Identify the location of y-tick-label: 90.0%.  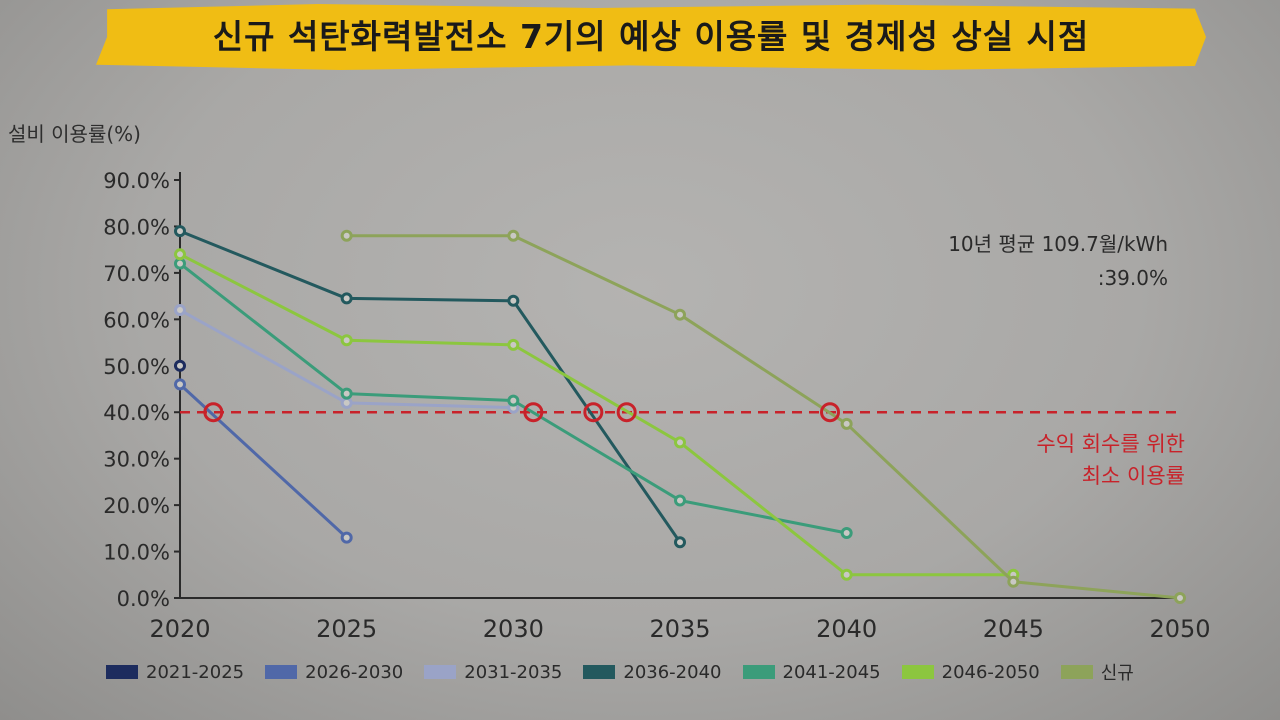
(136, 181).